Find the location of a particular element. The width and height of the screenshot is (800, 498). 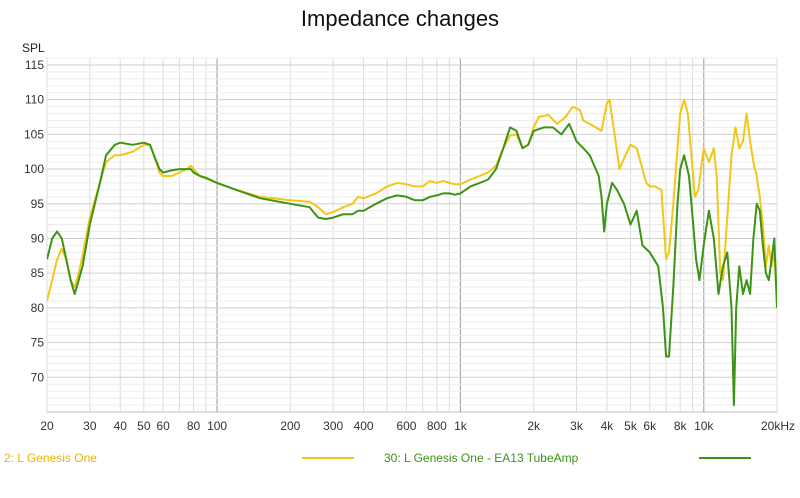

y-tick-labels: 70 75 80 85 90 95 100 105 110 115 is located at coordinates (34, 221).